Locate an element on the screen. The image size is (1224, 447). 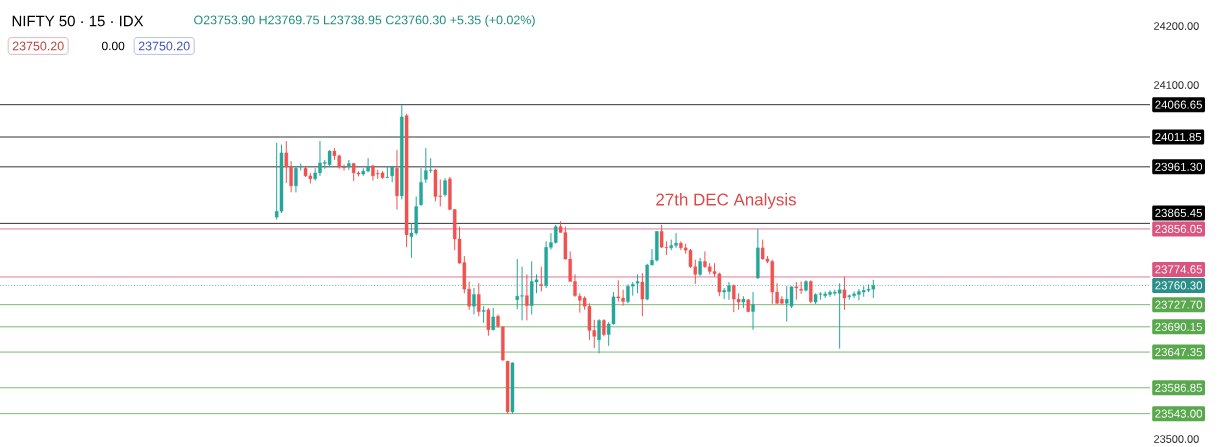
ref-line-label: 23586.85 is located at coordinates (1179, 387).